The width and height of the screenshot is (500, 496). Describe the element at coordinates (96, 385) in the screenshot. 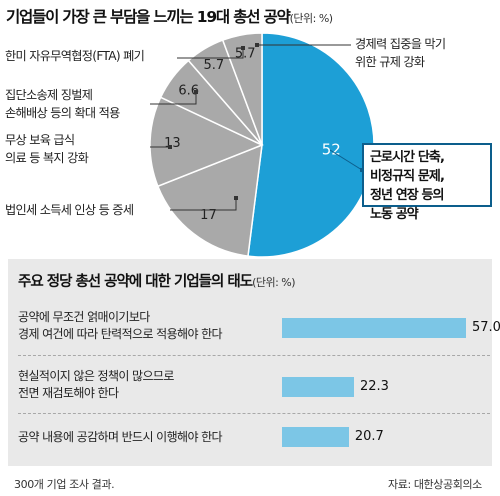

I see `bar-category-label: 현실적이지 않은 정책이 많으므로 전면 재검토해야 한다` at that location.